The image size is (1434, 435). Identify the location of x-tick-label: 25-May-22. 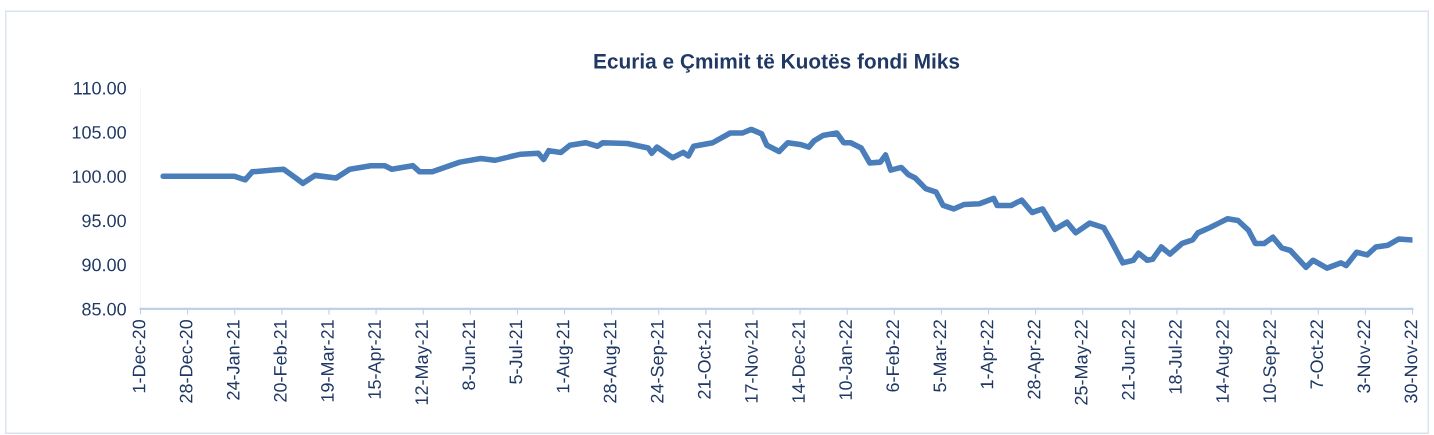
(1083, 362).